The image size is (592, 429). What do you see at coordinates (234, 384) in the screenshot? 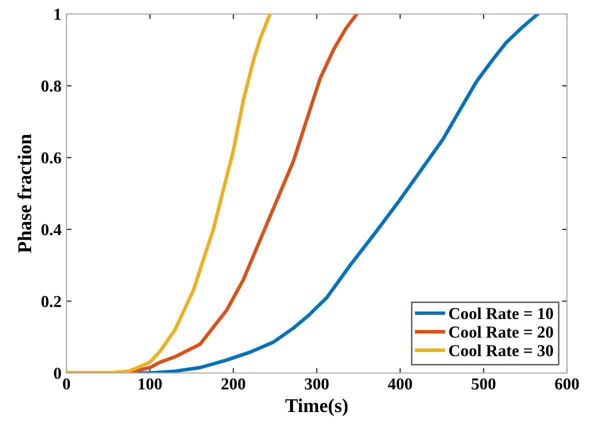
I see `x-tick-label: 200` at bounding box center [234, 384].